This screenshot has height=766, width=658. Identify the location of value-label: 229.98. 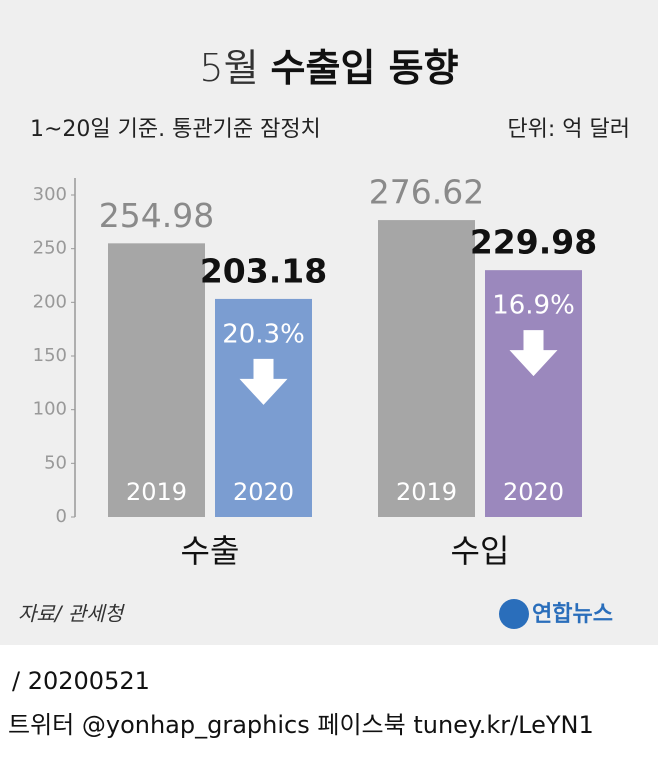
(533, 242).